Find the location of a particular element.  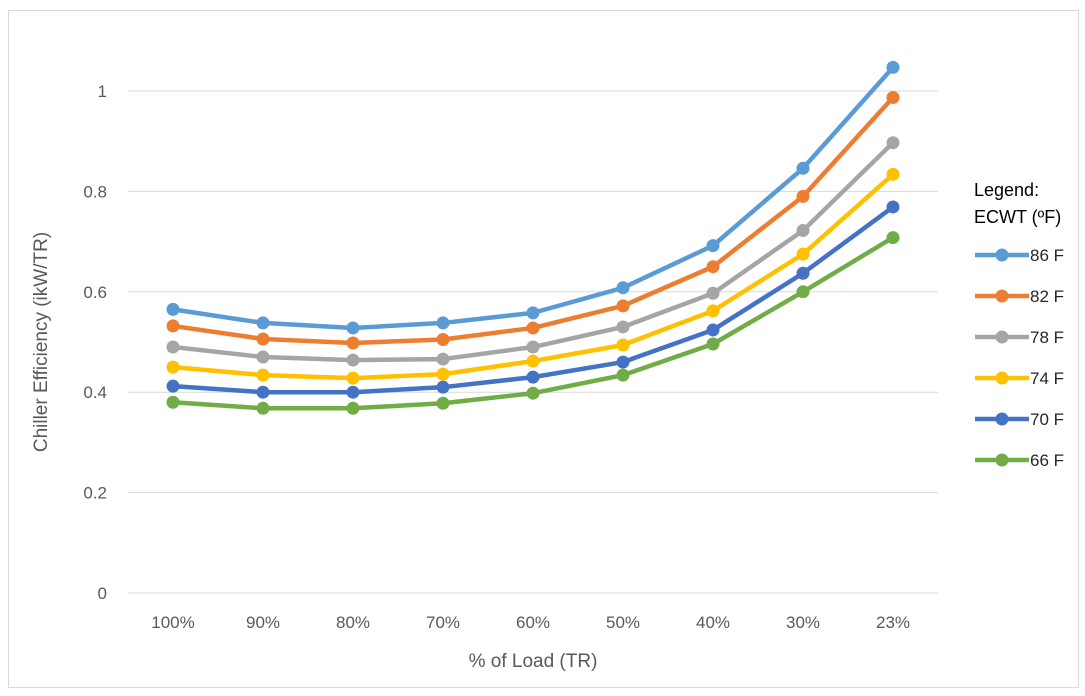

legend-item: 86 F is located at coordinates (1019, 255).